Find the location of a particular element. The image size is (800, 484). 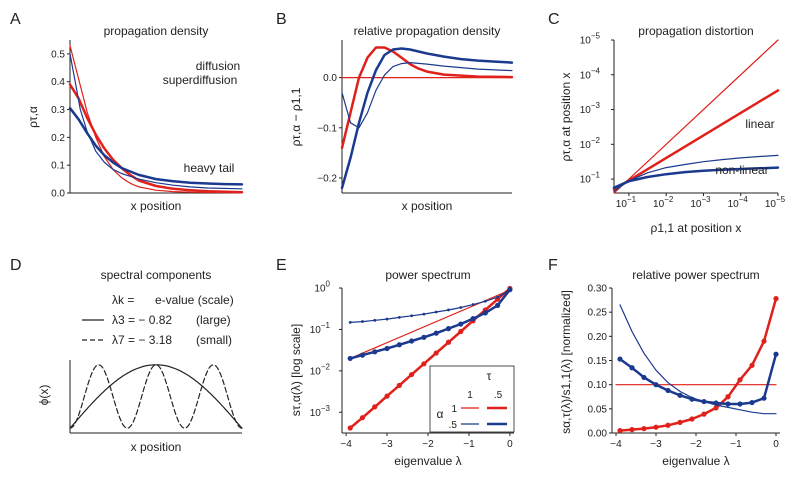

y-tick-label-A: 0.0 is located at coordinates (58, 194).